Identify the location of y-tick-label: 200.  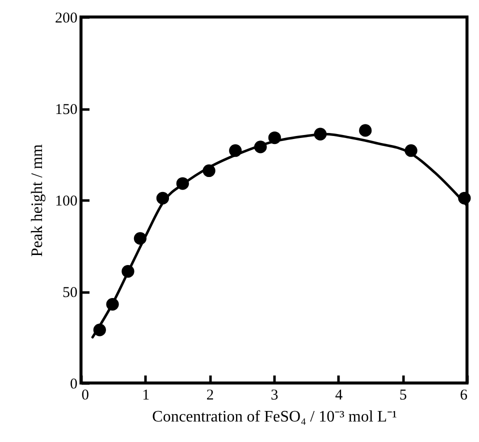
(66, 18).